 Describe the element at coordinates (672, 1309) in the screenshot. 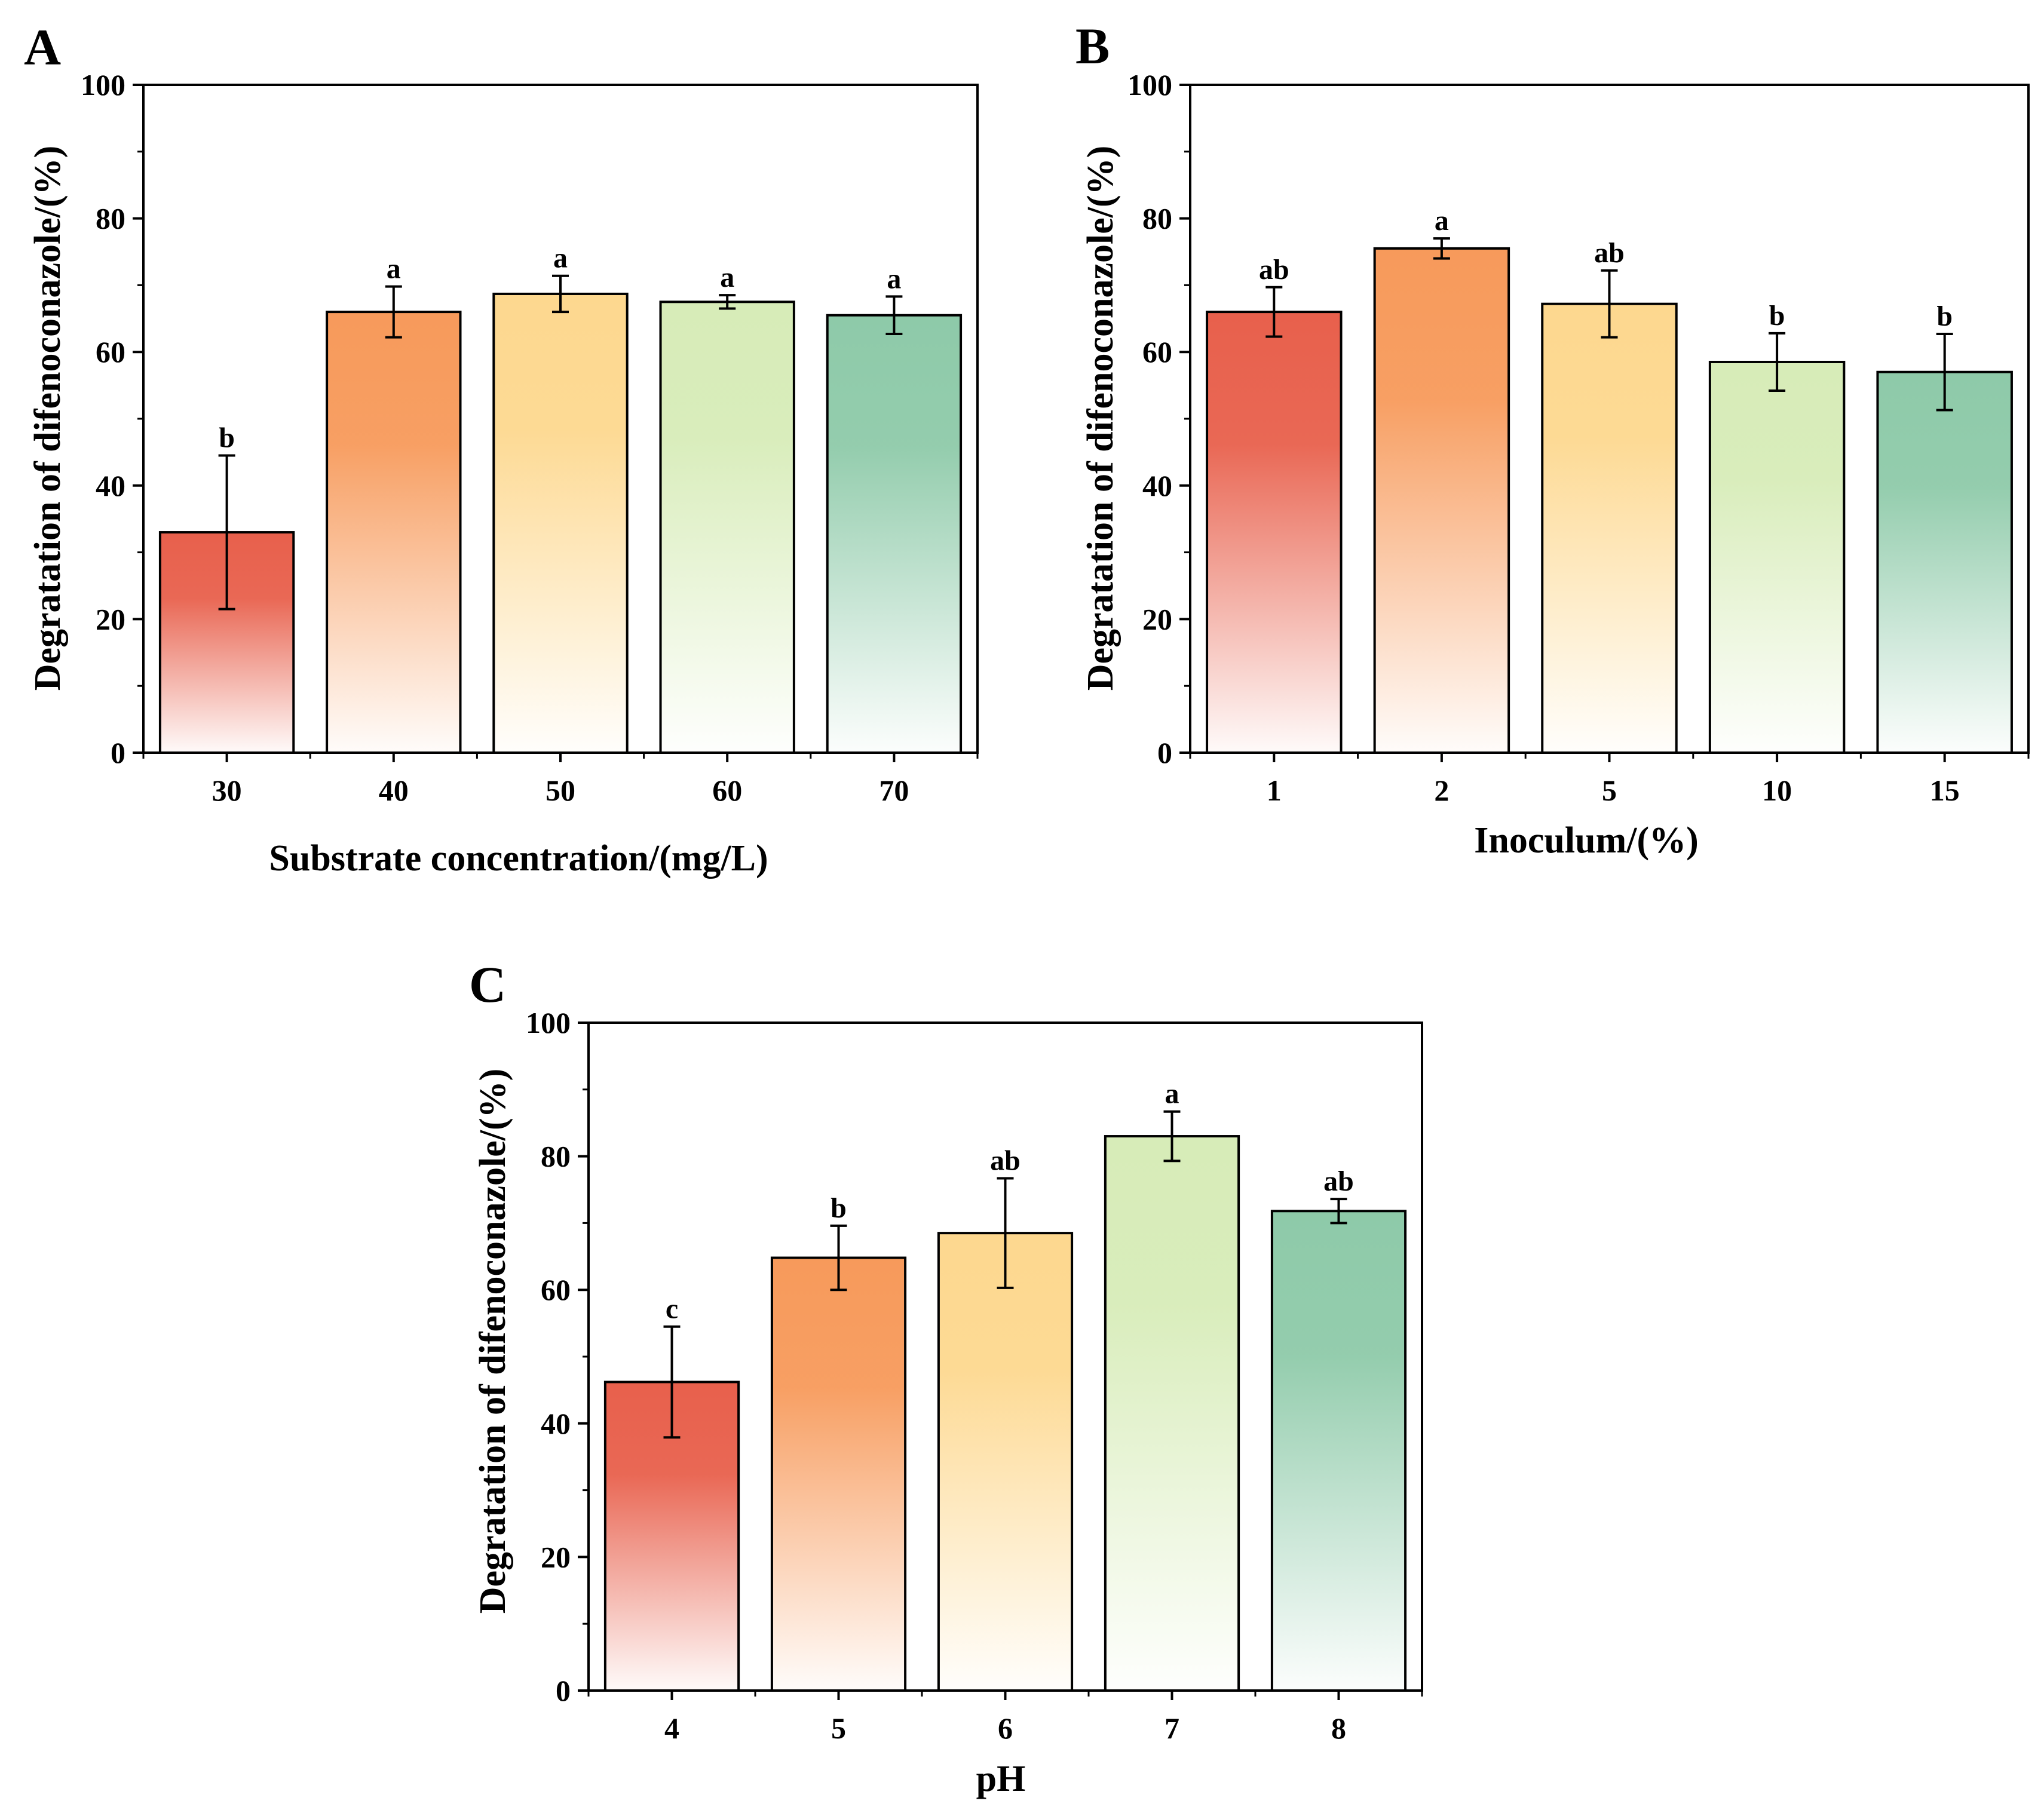

I see `significance-label: c` at that location.